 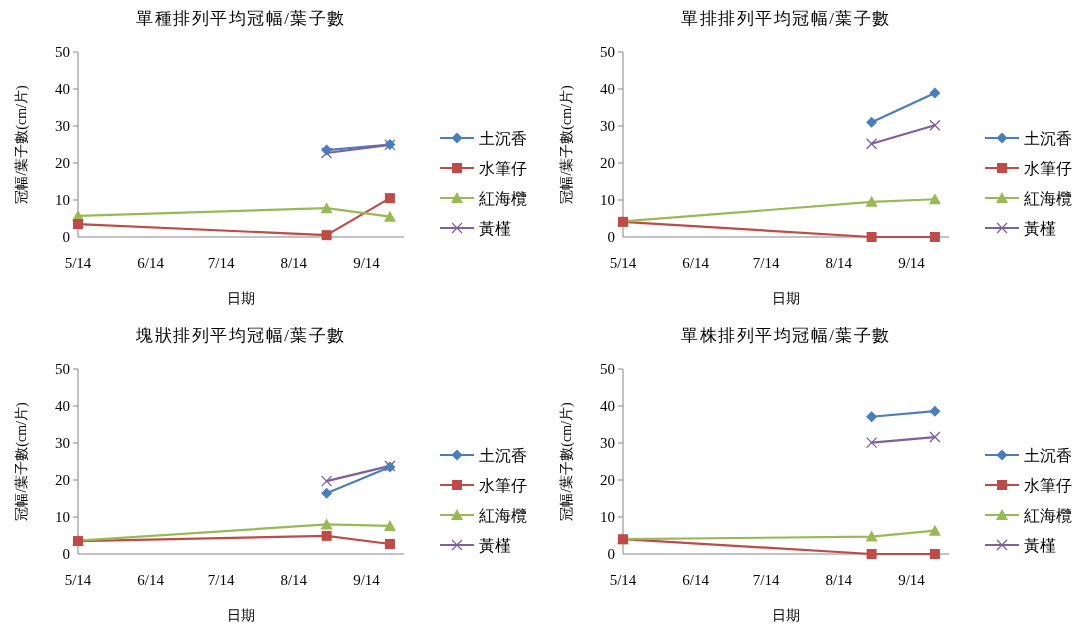 What do you see at coordinates (786, 18) in the screenshot?
I see `chart-title: 單排排列平均冠幅/葉子數` at bounding box center [786, 18].